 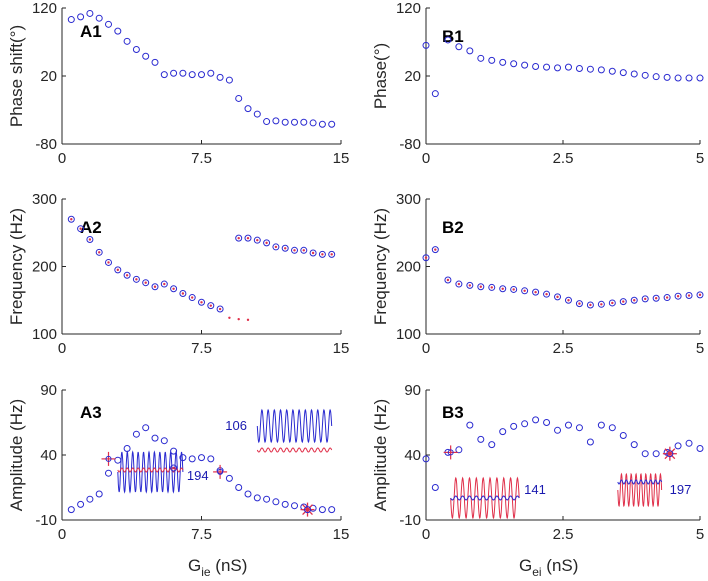 What do you see at coordinates (410, 520) in the screenshot?
I see `y-tick-label: -10` at bounding box center [410, 520].